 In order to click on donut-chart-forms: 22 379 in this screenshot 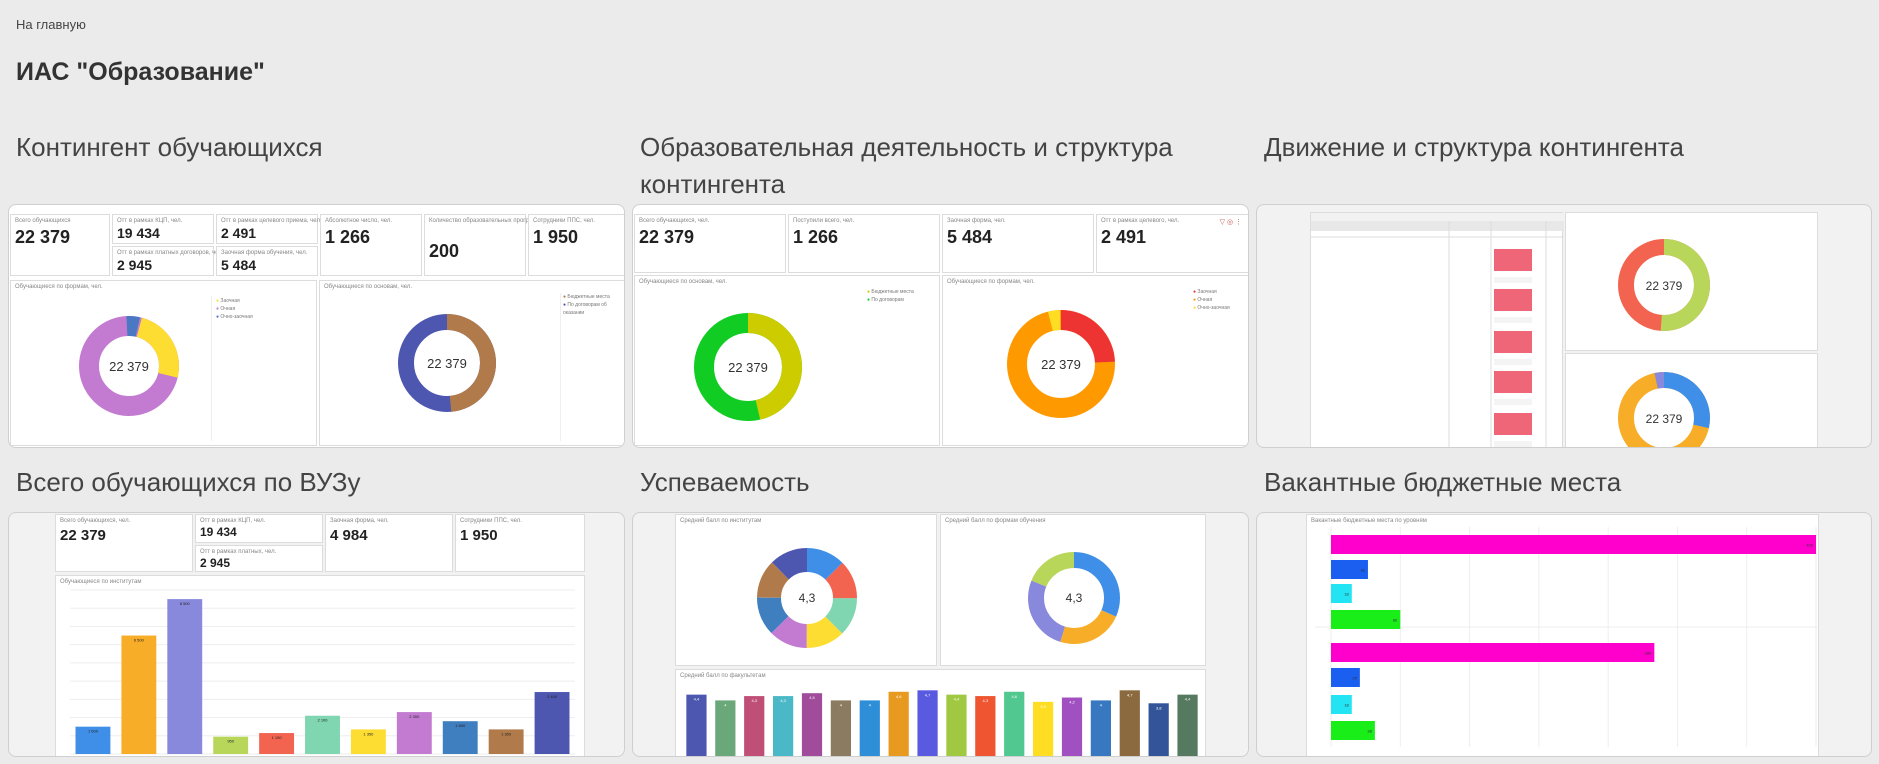, I will do `click(1061, 364)`.